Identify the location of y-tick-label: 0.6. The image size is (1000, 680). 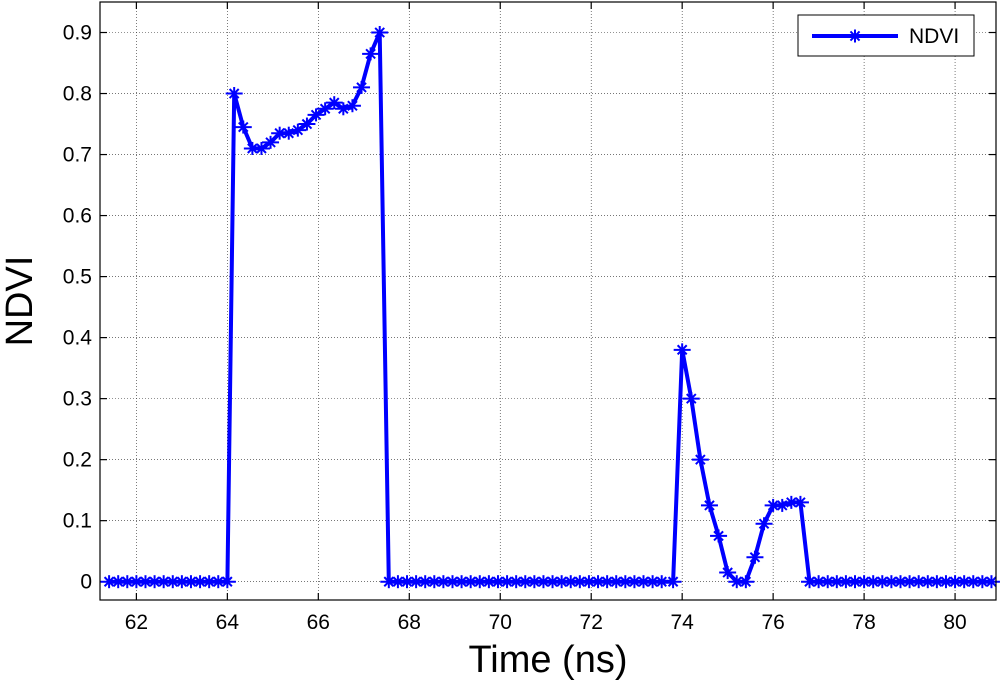
(77, 216).